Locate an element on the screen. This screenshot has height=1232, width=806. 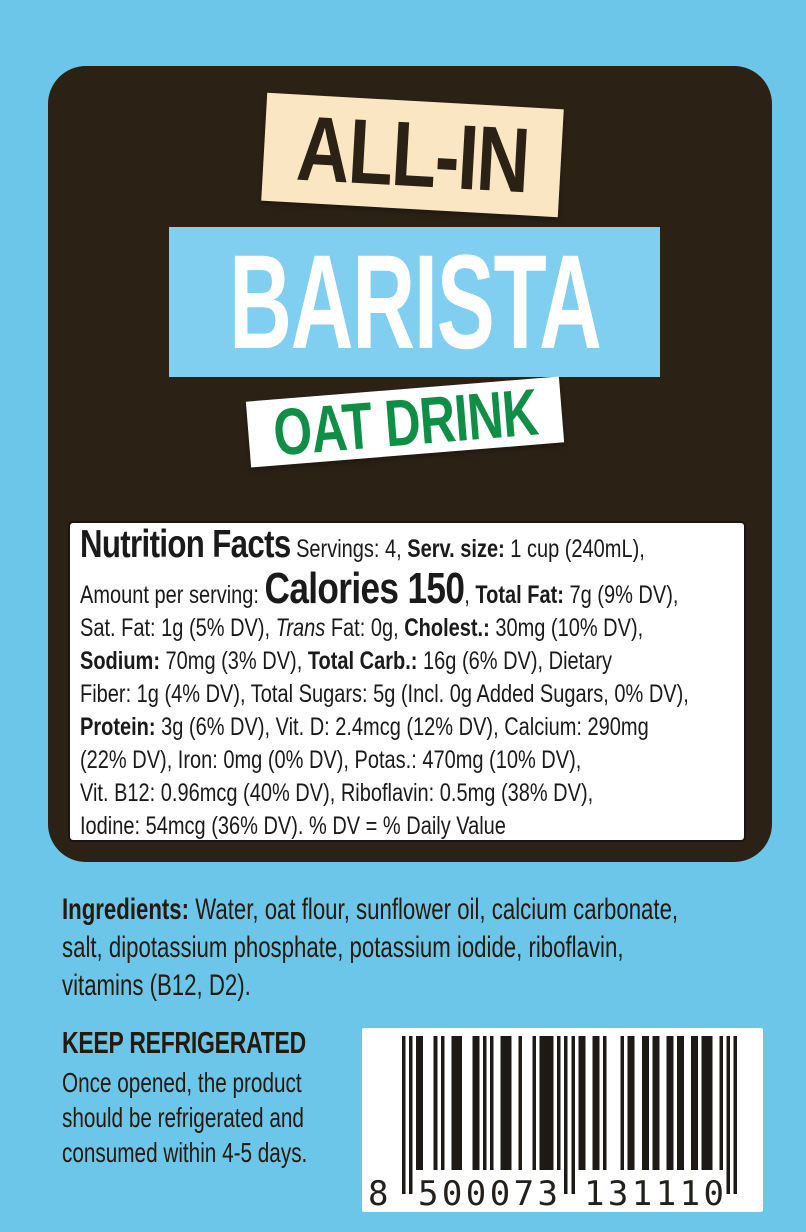
text-segment: Once opened, the product is located at coordinates (182, 1082).